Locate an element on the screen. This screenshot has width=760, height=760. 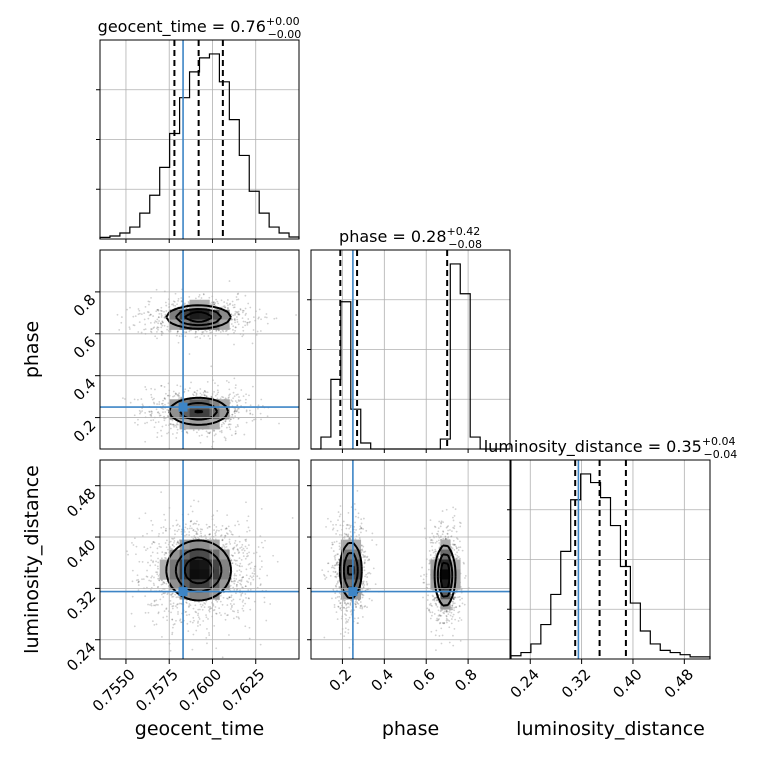
contour-line is located at coordinates (199, 364).